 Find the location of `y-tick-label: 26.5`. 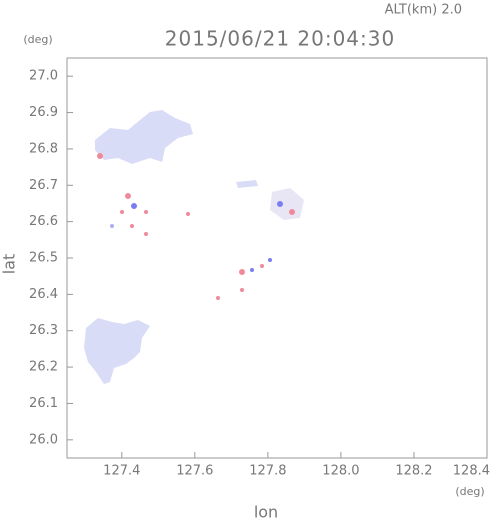

y-tick-label: 26.5 is located at coordinates (43, 258).